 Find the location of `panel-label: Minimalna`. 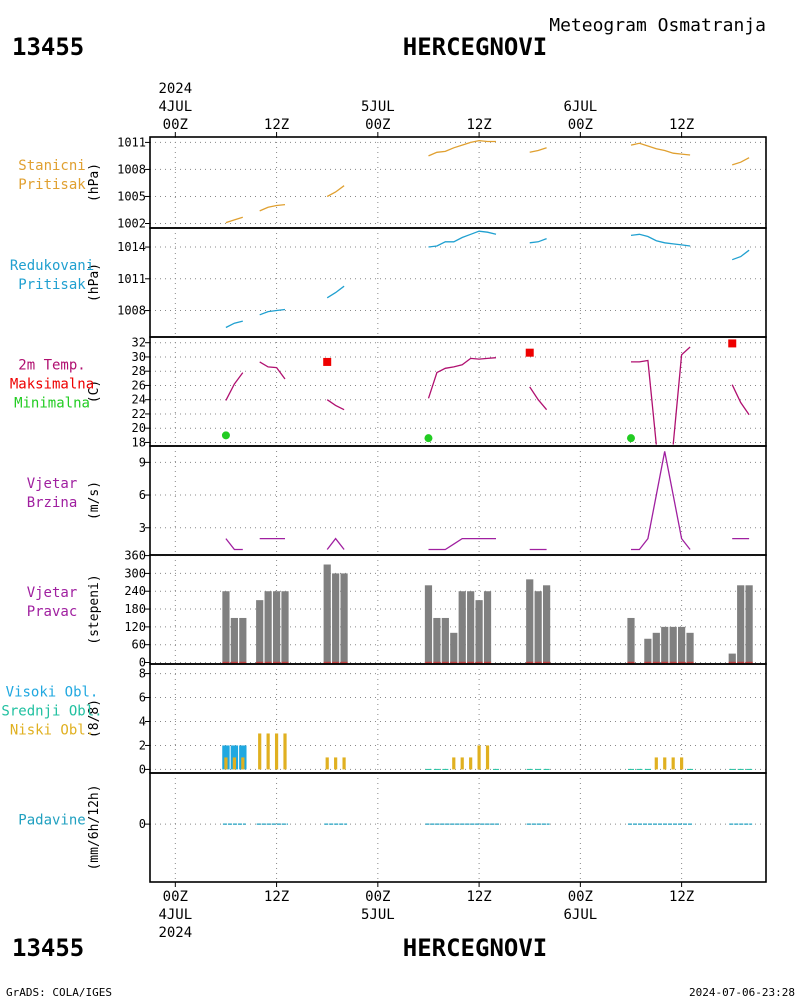

panel-label: Minimalna is located at coordinates (52, 404).